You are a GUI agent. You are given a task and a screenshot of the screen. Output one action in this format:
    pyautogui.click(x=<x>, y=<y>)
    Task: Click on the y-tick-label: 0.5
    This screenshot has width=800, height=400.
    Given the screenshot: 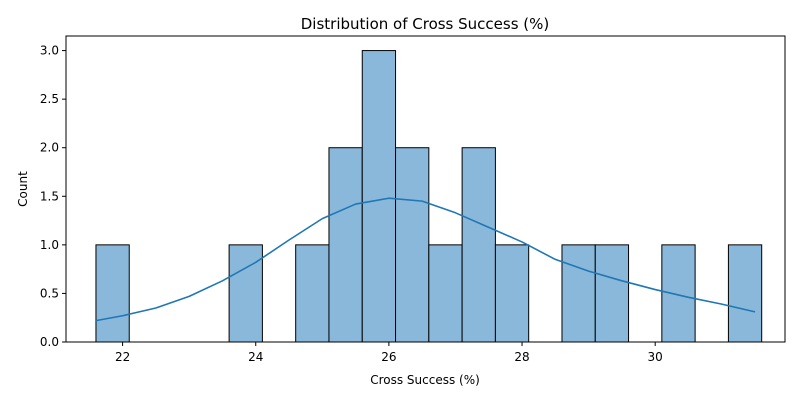 What is the action you would take?
    pyautogui.click(x=49, y=293)
    